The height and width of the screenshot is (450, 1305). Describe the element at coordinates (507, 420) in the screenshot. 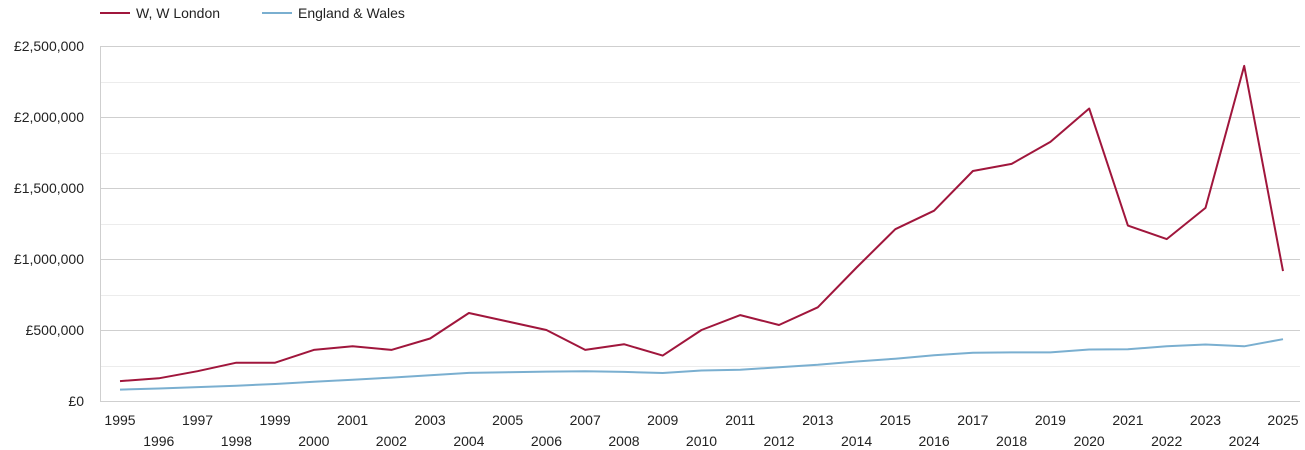

I see `x-tick-label: 2005` at that location.